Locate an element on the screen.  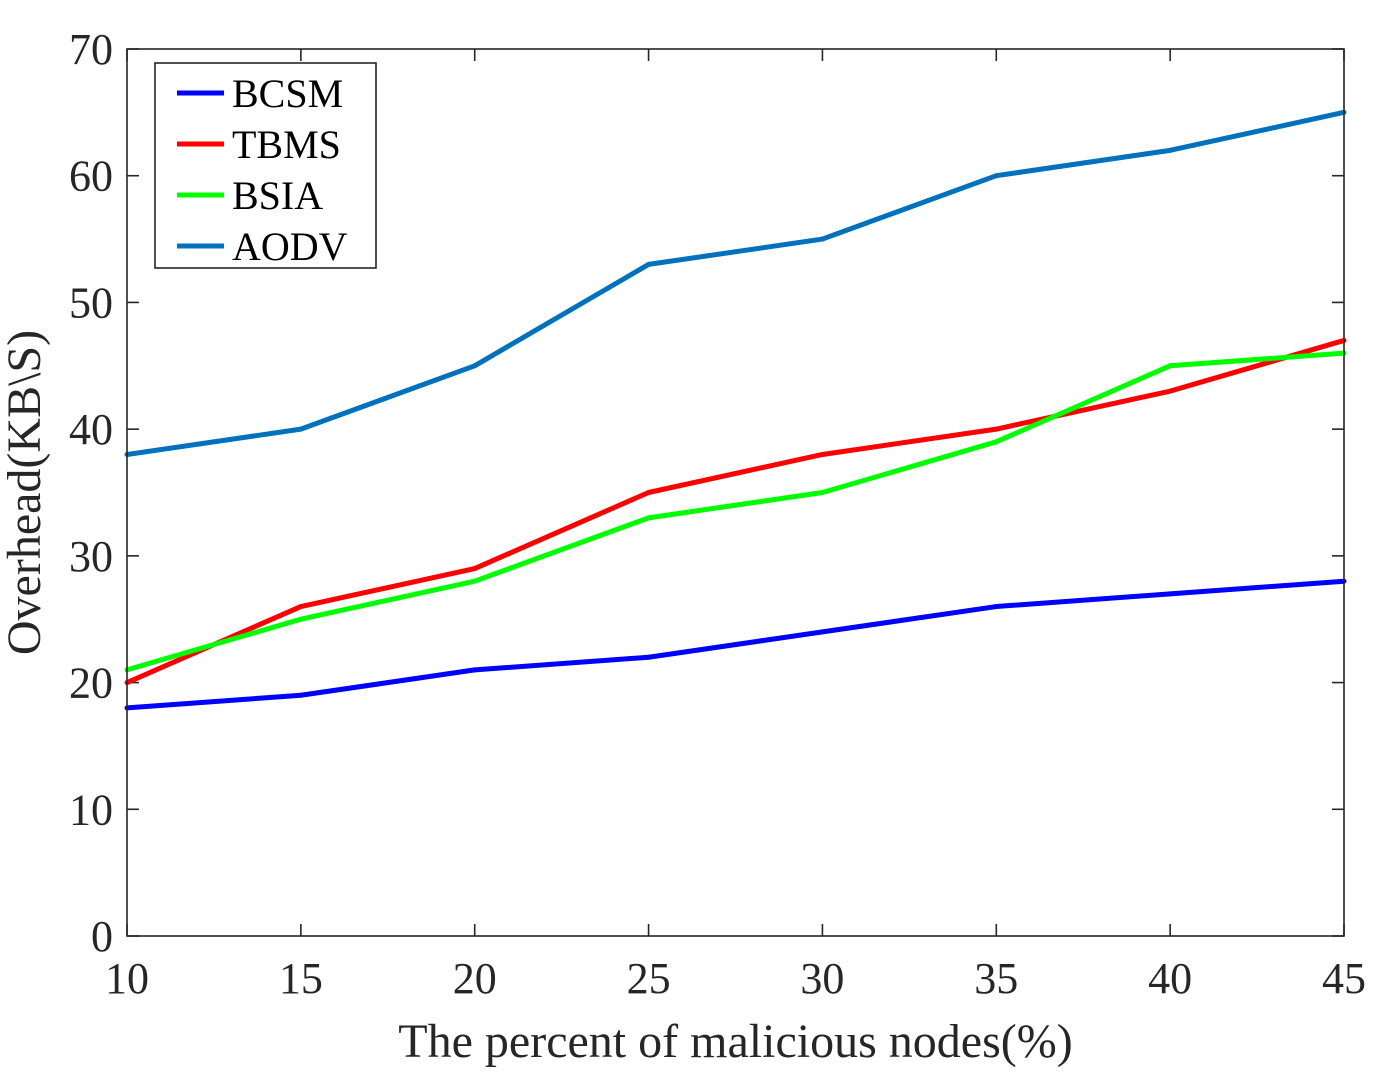
y-tick-label: 10 is located at coordinates (91, 809).